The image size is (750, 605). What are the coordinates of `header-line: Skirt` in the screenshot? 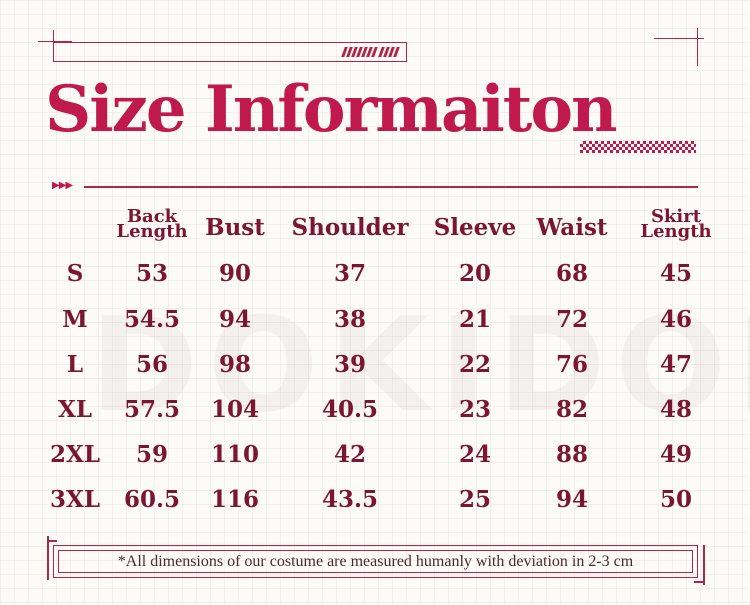 It's located at (676, 216).